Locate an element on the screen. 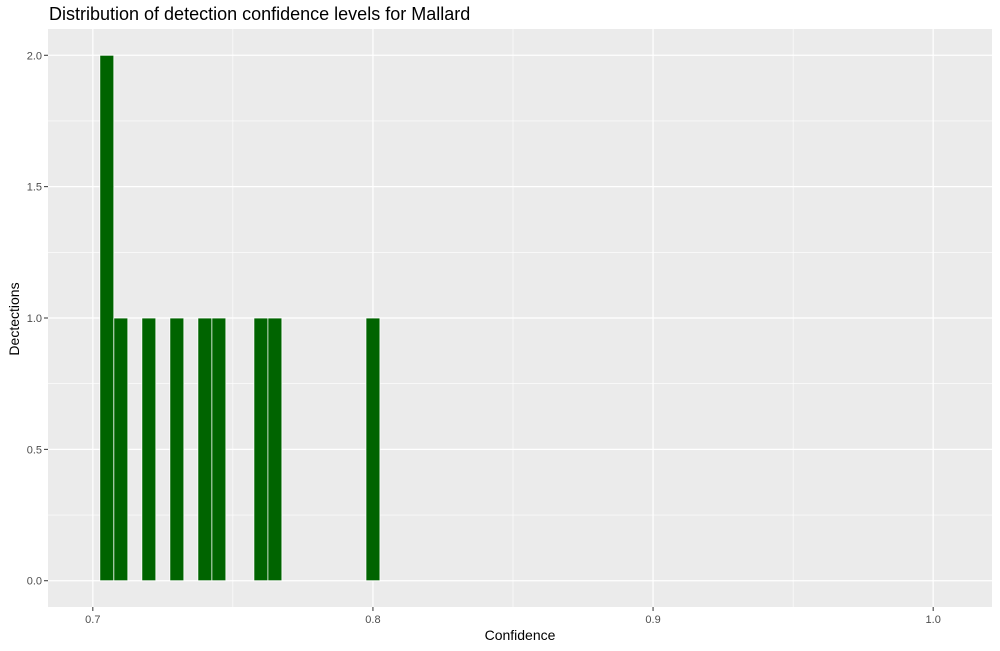 This screenshot has width=1000, height=651. x-tick-label: 0.7 is located at coordinates (92, 620).